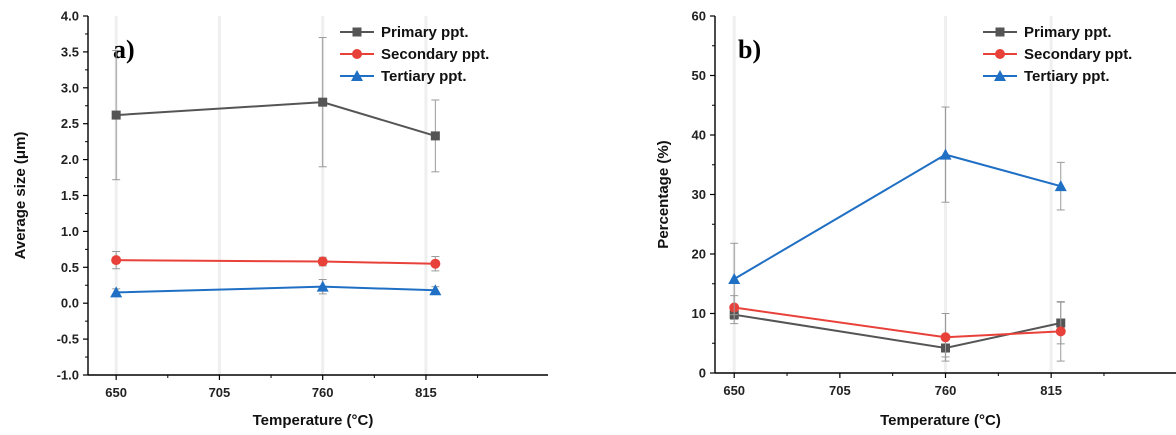 The image size is (1176, 435). I want to click on y-axis-title: Percentage (%), so click(663, 194).